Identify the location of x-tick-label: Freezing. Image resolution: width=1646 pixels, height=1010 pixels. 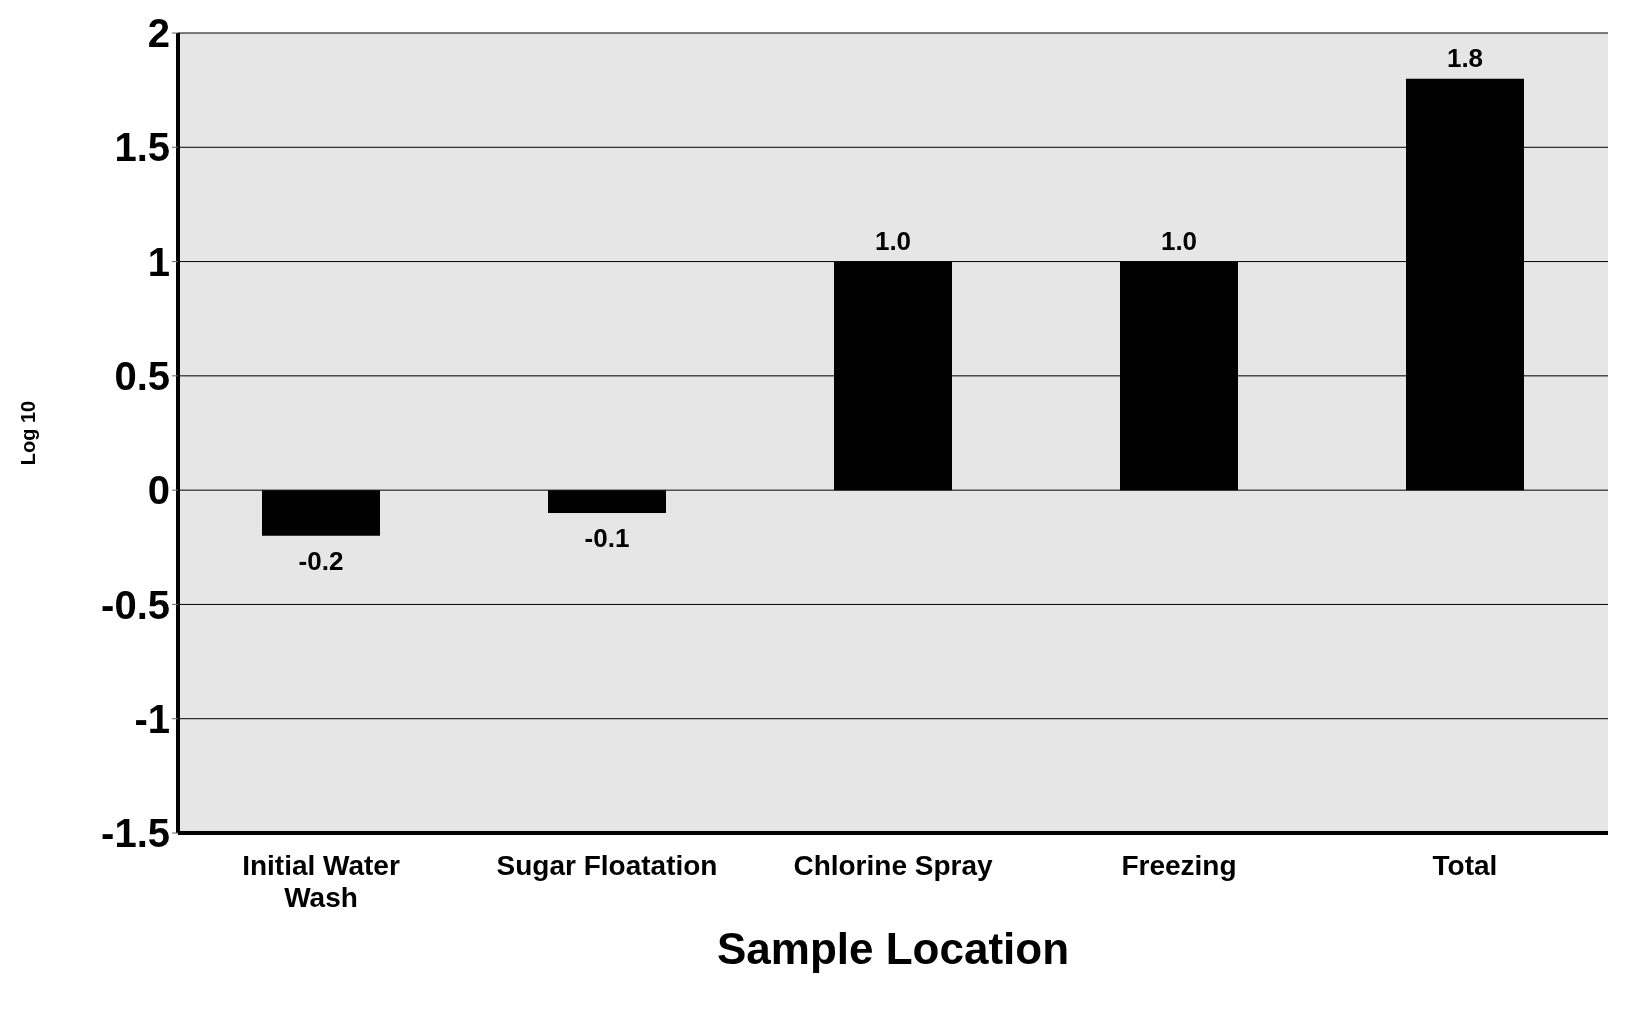
(1179, 865).